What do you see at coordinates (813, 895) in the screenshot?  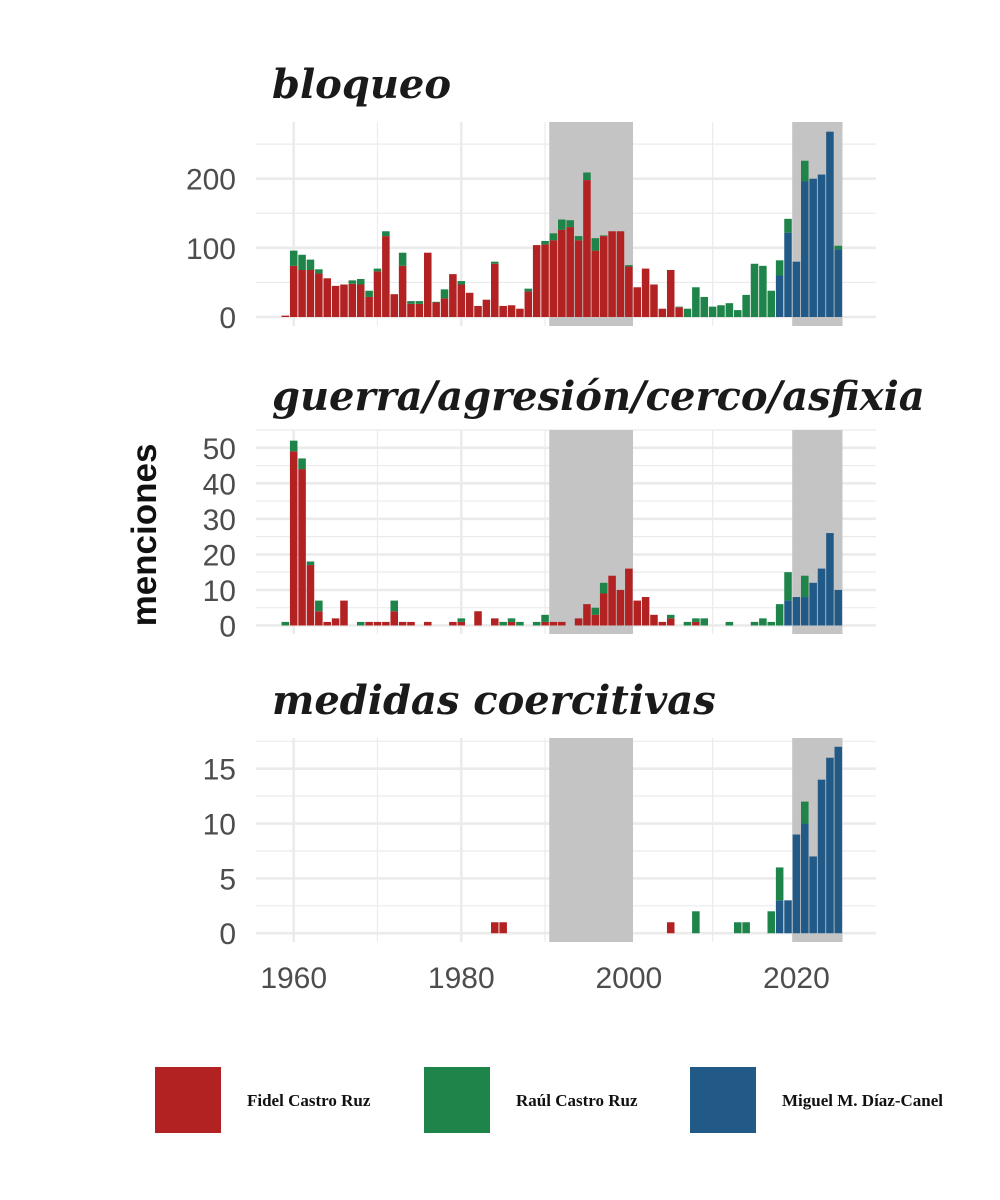 I see `bar-diaz-2022` at bounding box center [813, 895].